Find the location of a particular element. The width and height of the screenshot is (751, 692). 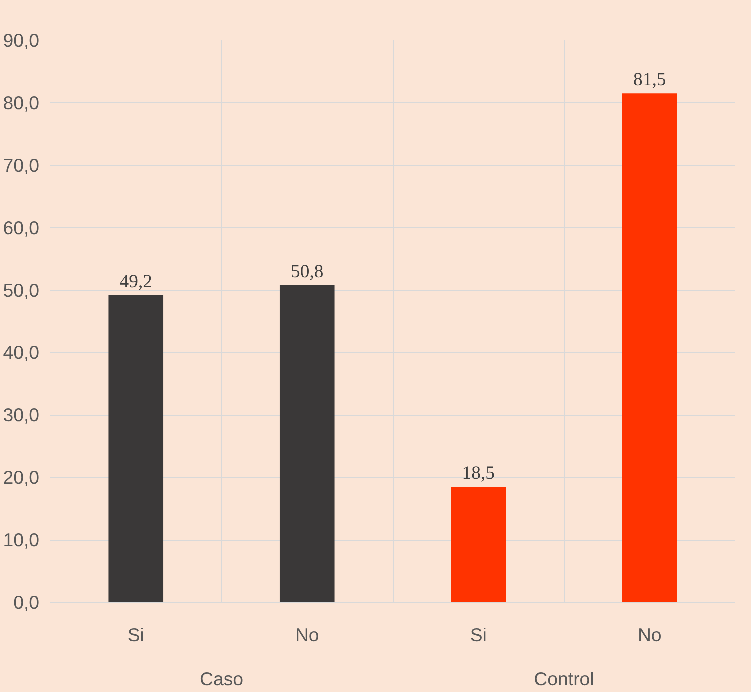

y-tick-label: 40,0 is located at coordinates (21, 353).